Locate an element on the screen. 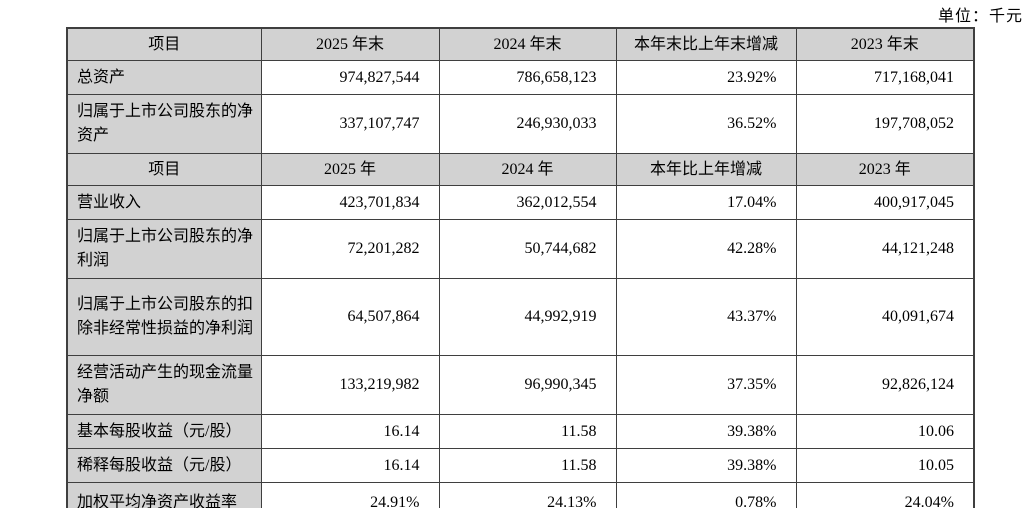  row-label: 营业收入 is located at coordinates (164, 202).